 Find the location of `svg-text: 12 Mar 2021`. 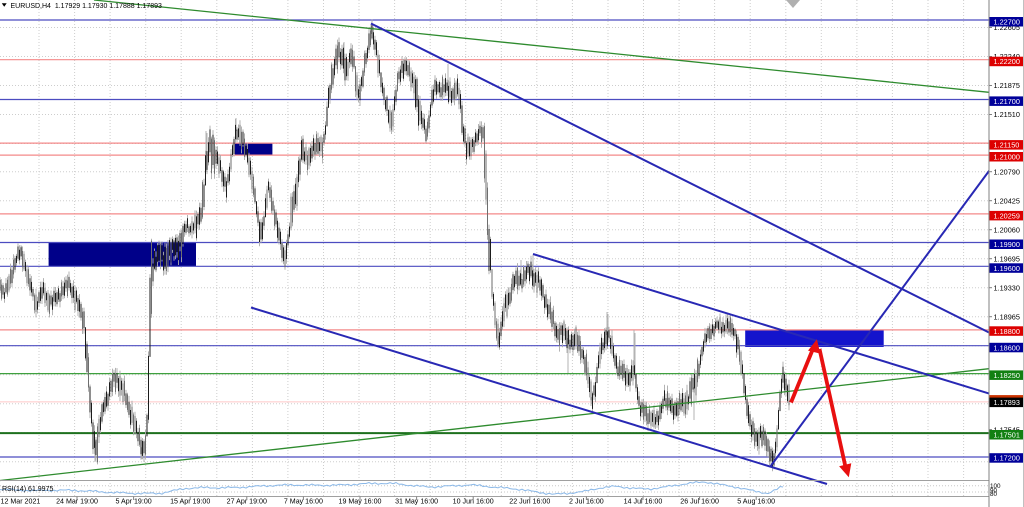

svg-text: 12 Mar 2021 is located at coordinates (21, 502).